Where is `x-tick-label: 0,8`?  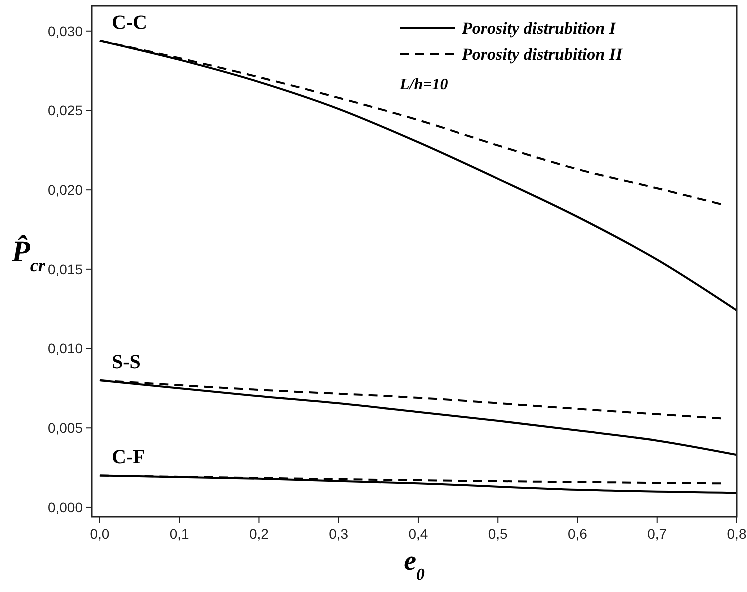 x-tick-label: 0,8 is located at coordinates (737, 534).